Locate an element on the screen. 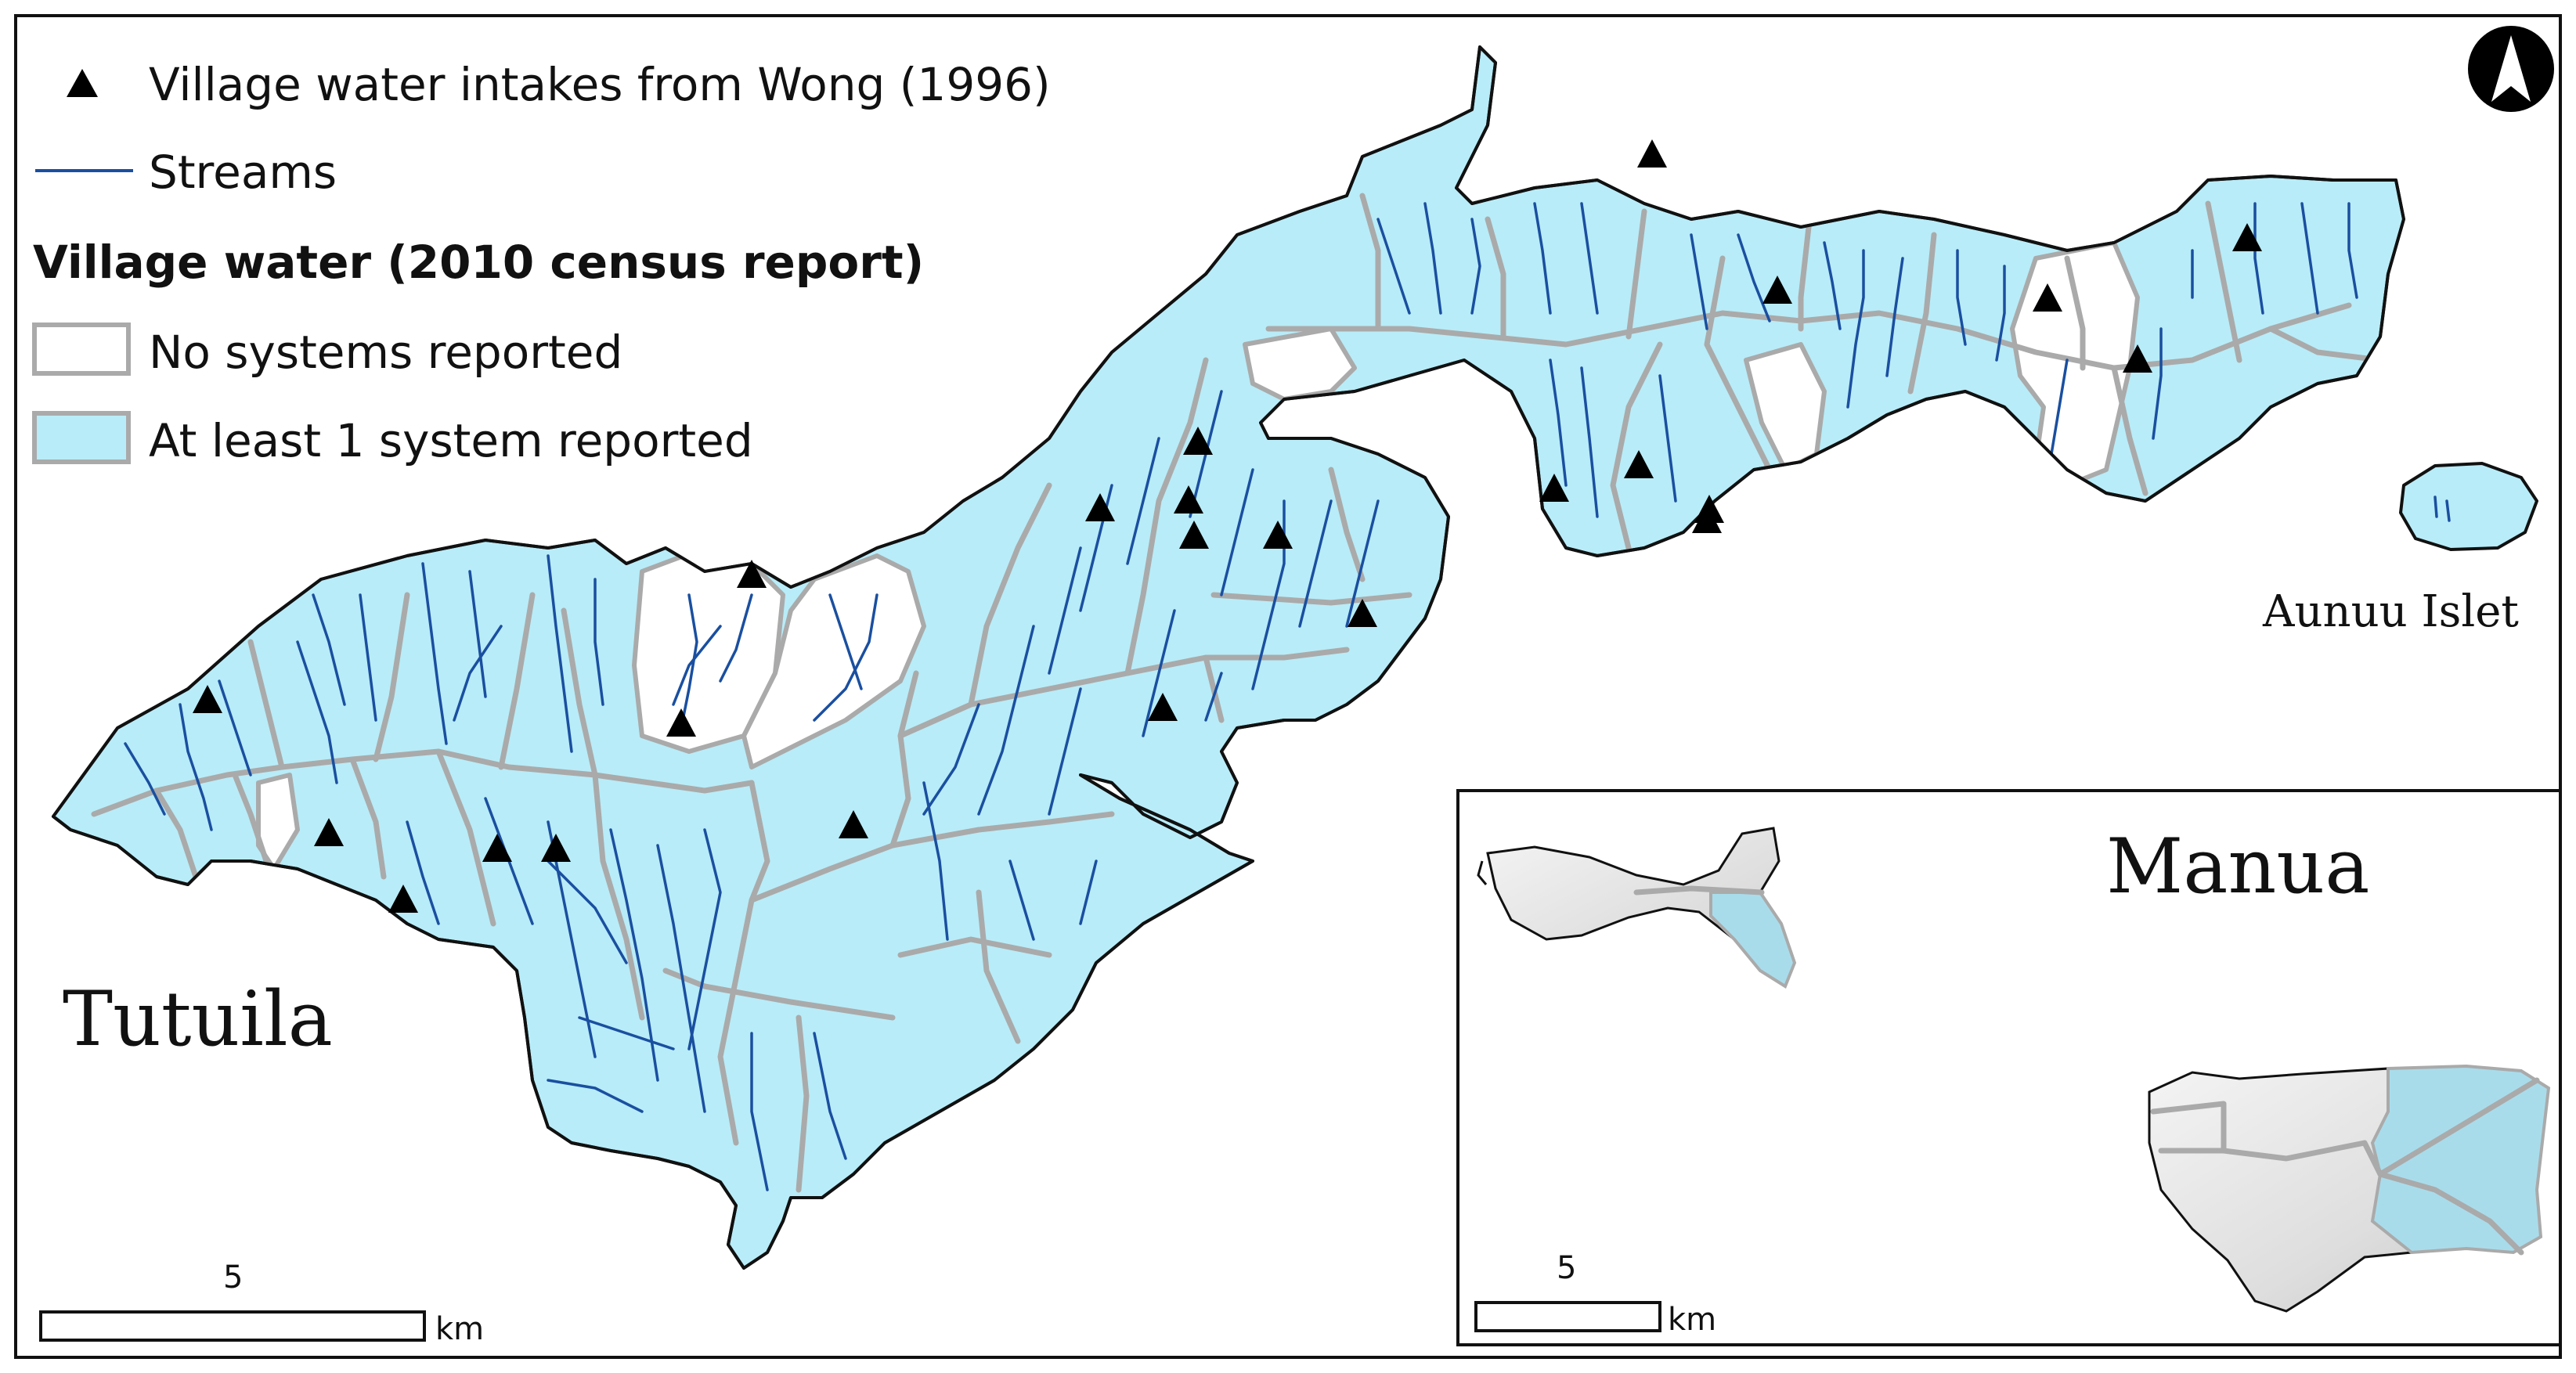 Image resolution: width=2576 pixels, height=1373 pixels. aunuu-islet: Aunuu Islet is located at coordinates (2400, 550).